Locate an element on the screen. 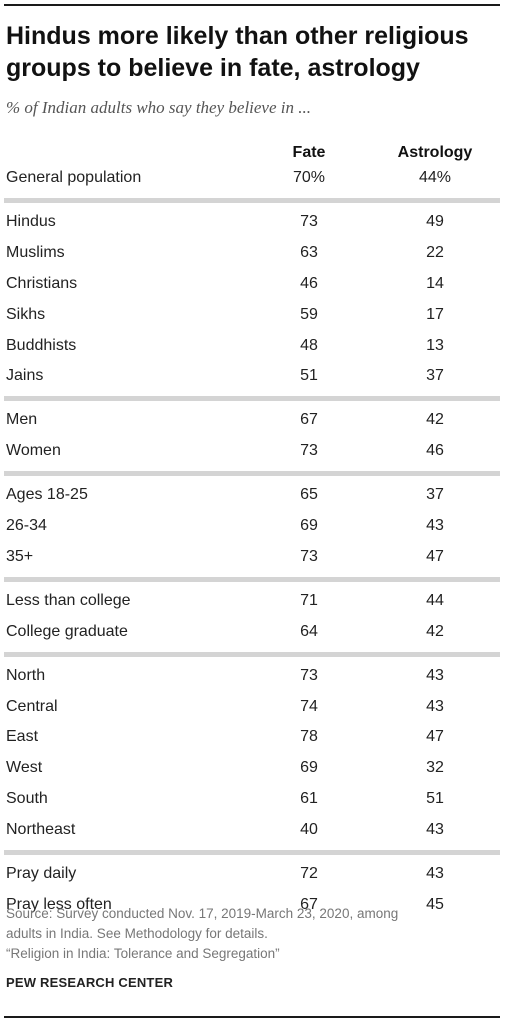  row-label: Buddhists is located at coordinates (41, 345).